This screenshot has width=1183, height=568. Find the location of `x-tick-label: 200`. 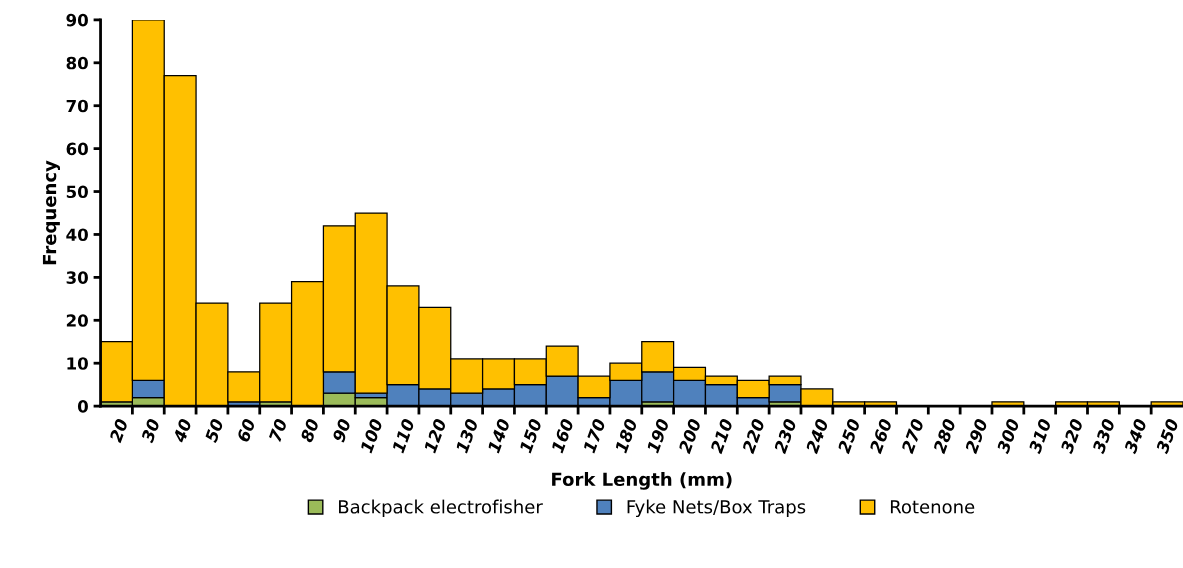

x-tick-label: 200 is located at coordinates (689, 436).